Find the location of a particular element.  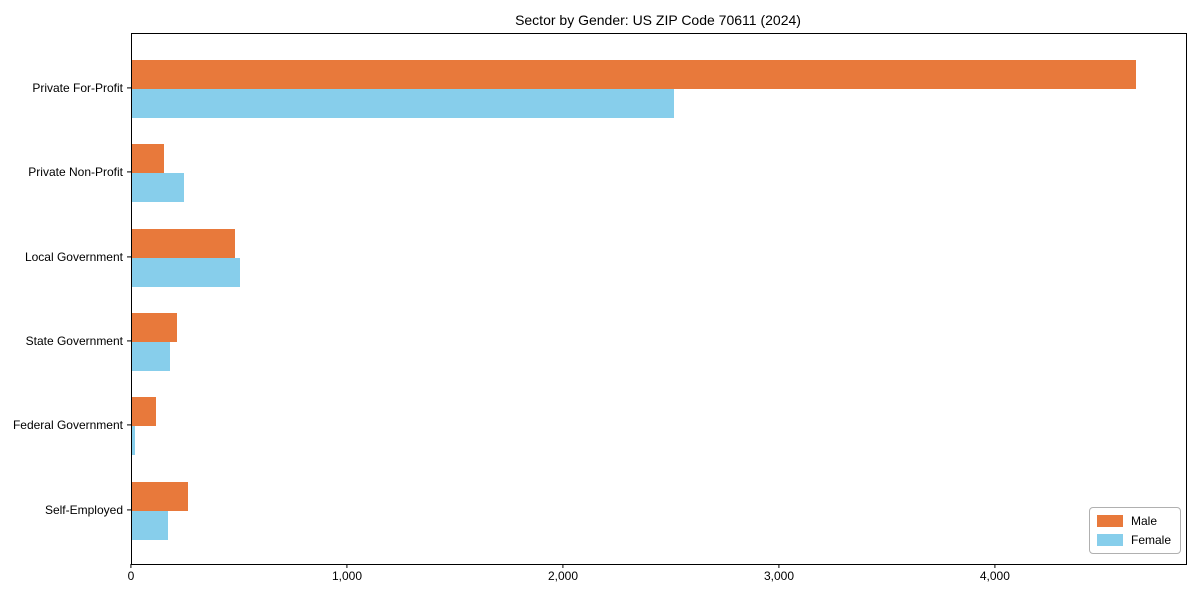

legend: Male Female is located at coordinates (1134, 530).